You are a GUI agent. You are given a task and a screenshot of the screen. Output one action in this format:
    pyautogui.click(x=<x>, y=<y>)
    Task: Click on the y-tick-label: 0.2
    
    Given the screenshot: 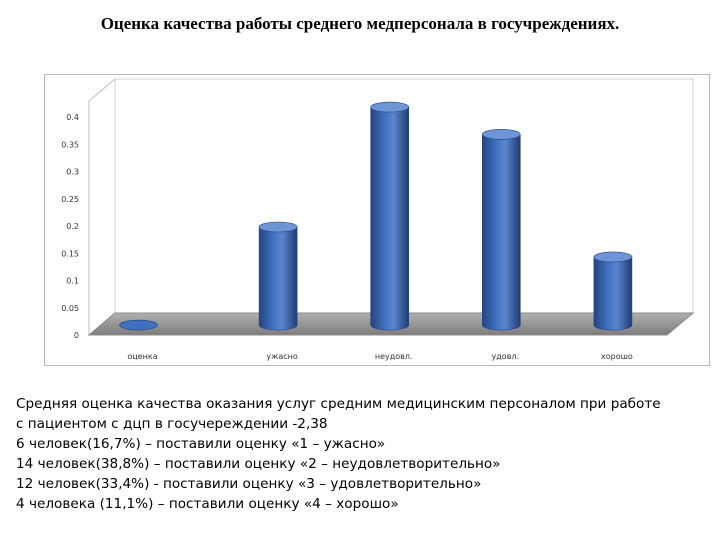 What is the action you would take?
    pyautogui.click(x=72, y=226)
    